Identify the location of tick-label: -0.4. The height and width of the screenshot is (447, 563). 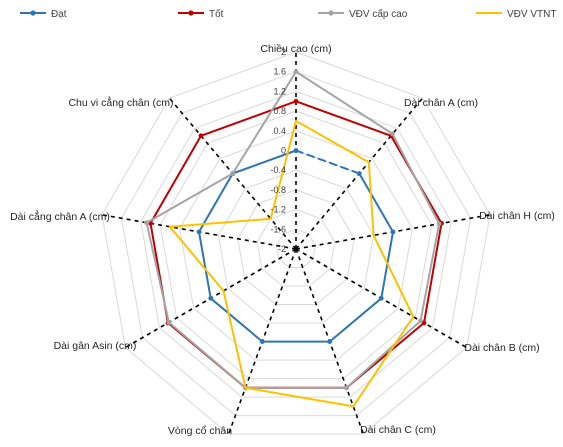
(278, 170).